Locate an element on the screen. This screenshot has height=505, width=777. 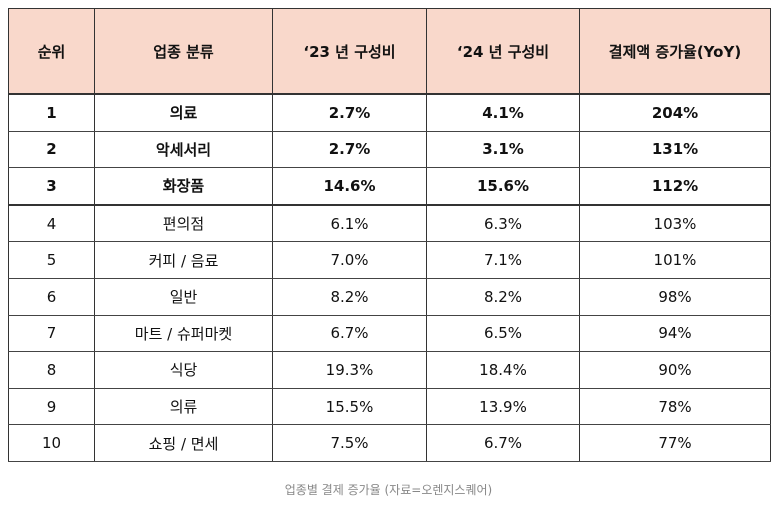
cell-rank: 10 is located at coordinates (51, 443).